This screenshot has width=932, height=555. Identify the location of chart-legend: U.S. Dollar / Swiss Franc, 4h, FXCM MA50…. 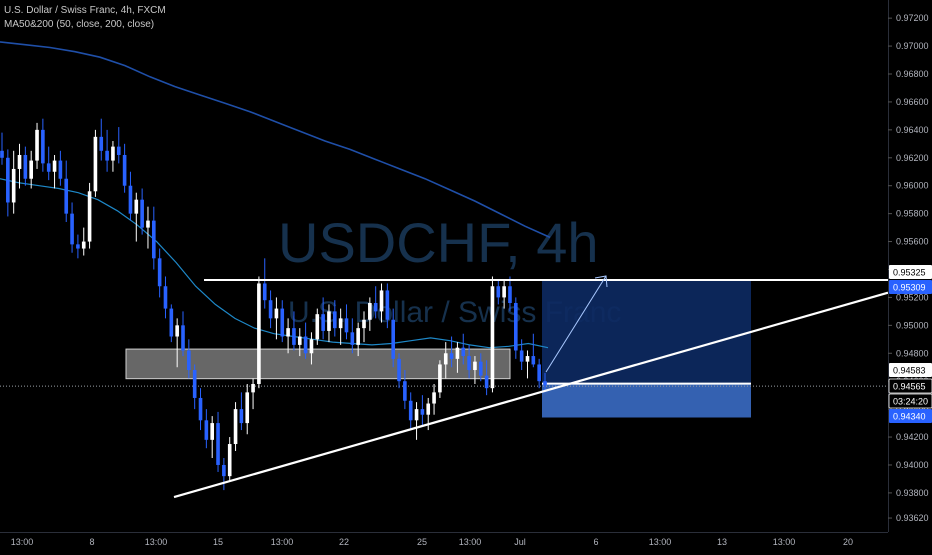
(85, 18).